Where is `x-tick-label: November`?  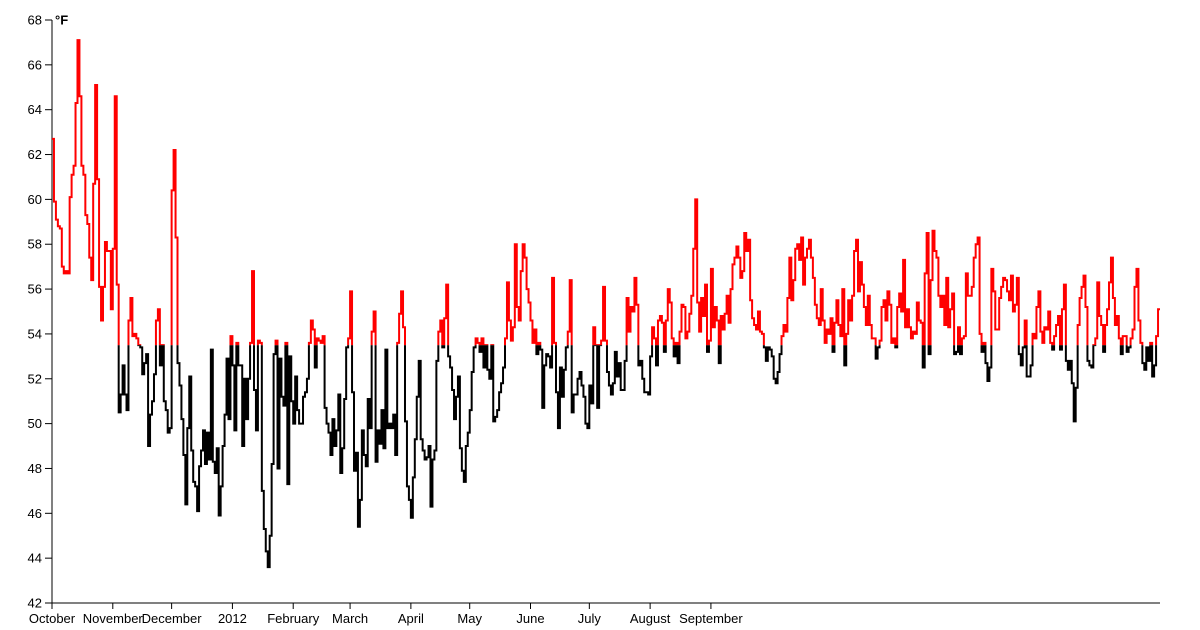
x-tick-label: November is located at coordinates (113, 618).